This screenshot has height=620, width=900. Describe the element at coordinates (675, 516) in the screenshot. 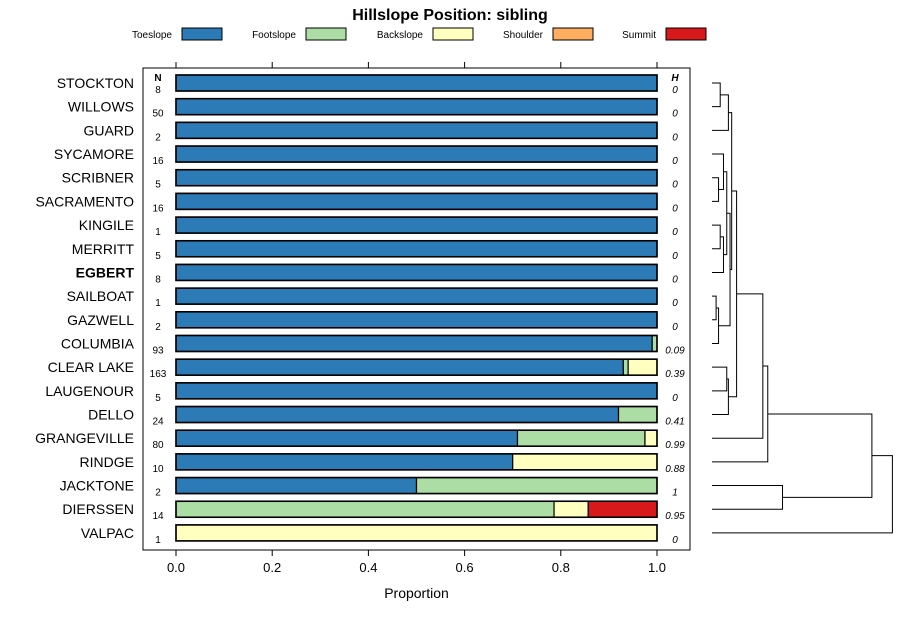

I see `row-h: 0.95` at that location.